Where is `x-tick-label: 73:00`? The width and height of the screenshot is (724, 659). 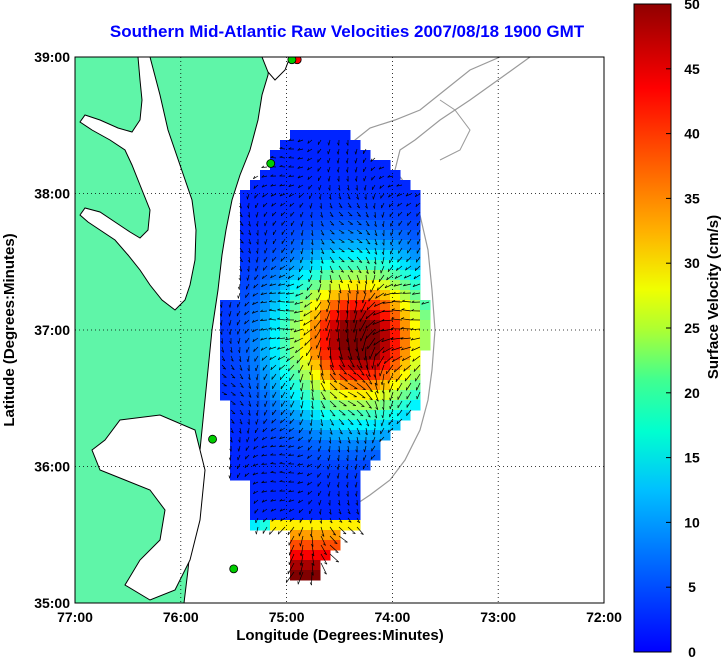
x-tick-label: 73:00 is located at coordinates (498, 617).